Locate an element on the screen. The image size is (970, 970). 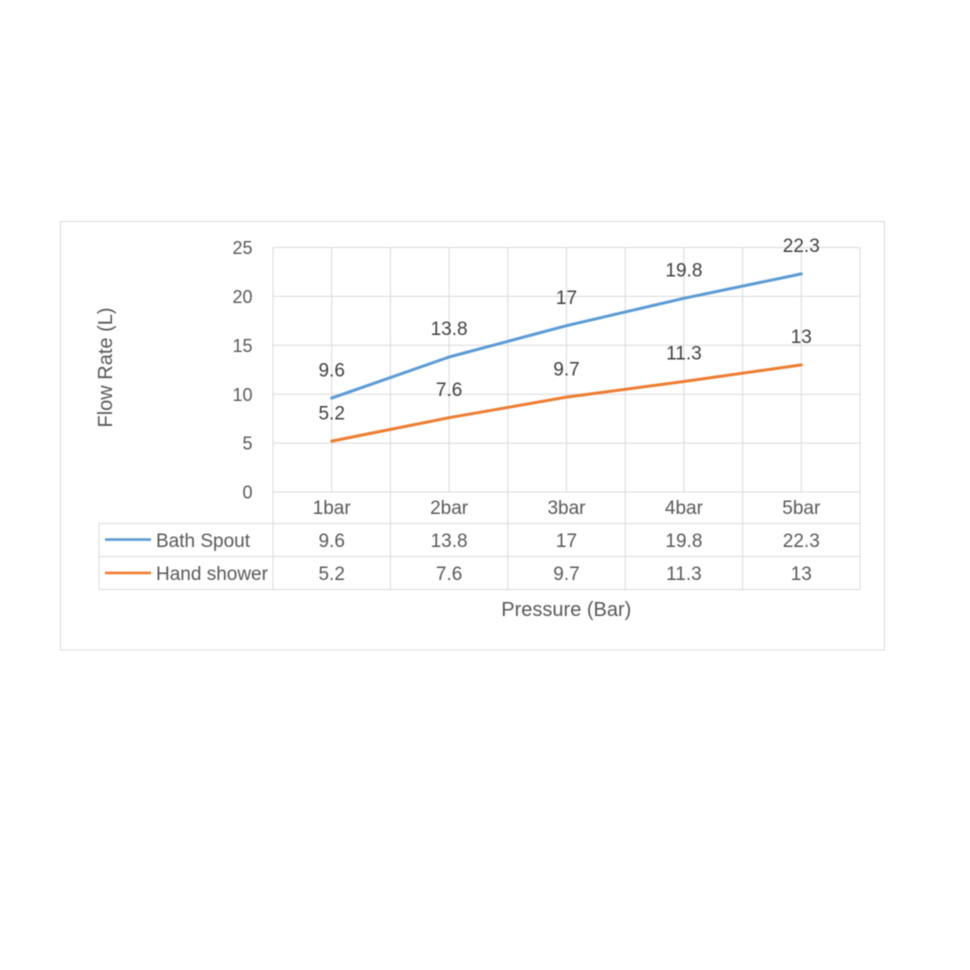
svg-text: 5 is located at coordinates (247, 444).